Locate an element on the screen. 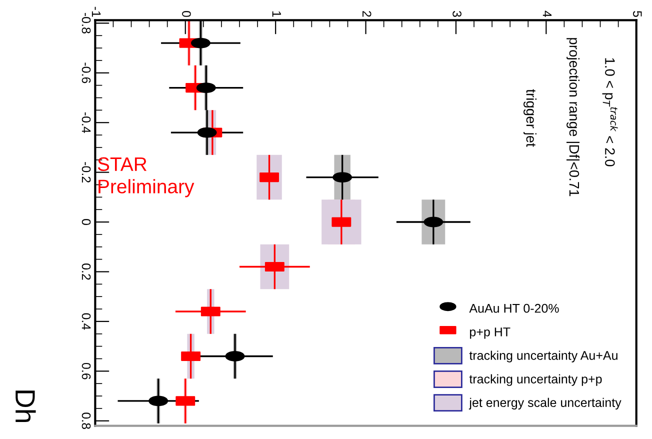 This screenshot has height=439, width=652. y-tick-label: 0.2 is located at coordinates (86, 272).